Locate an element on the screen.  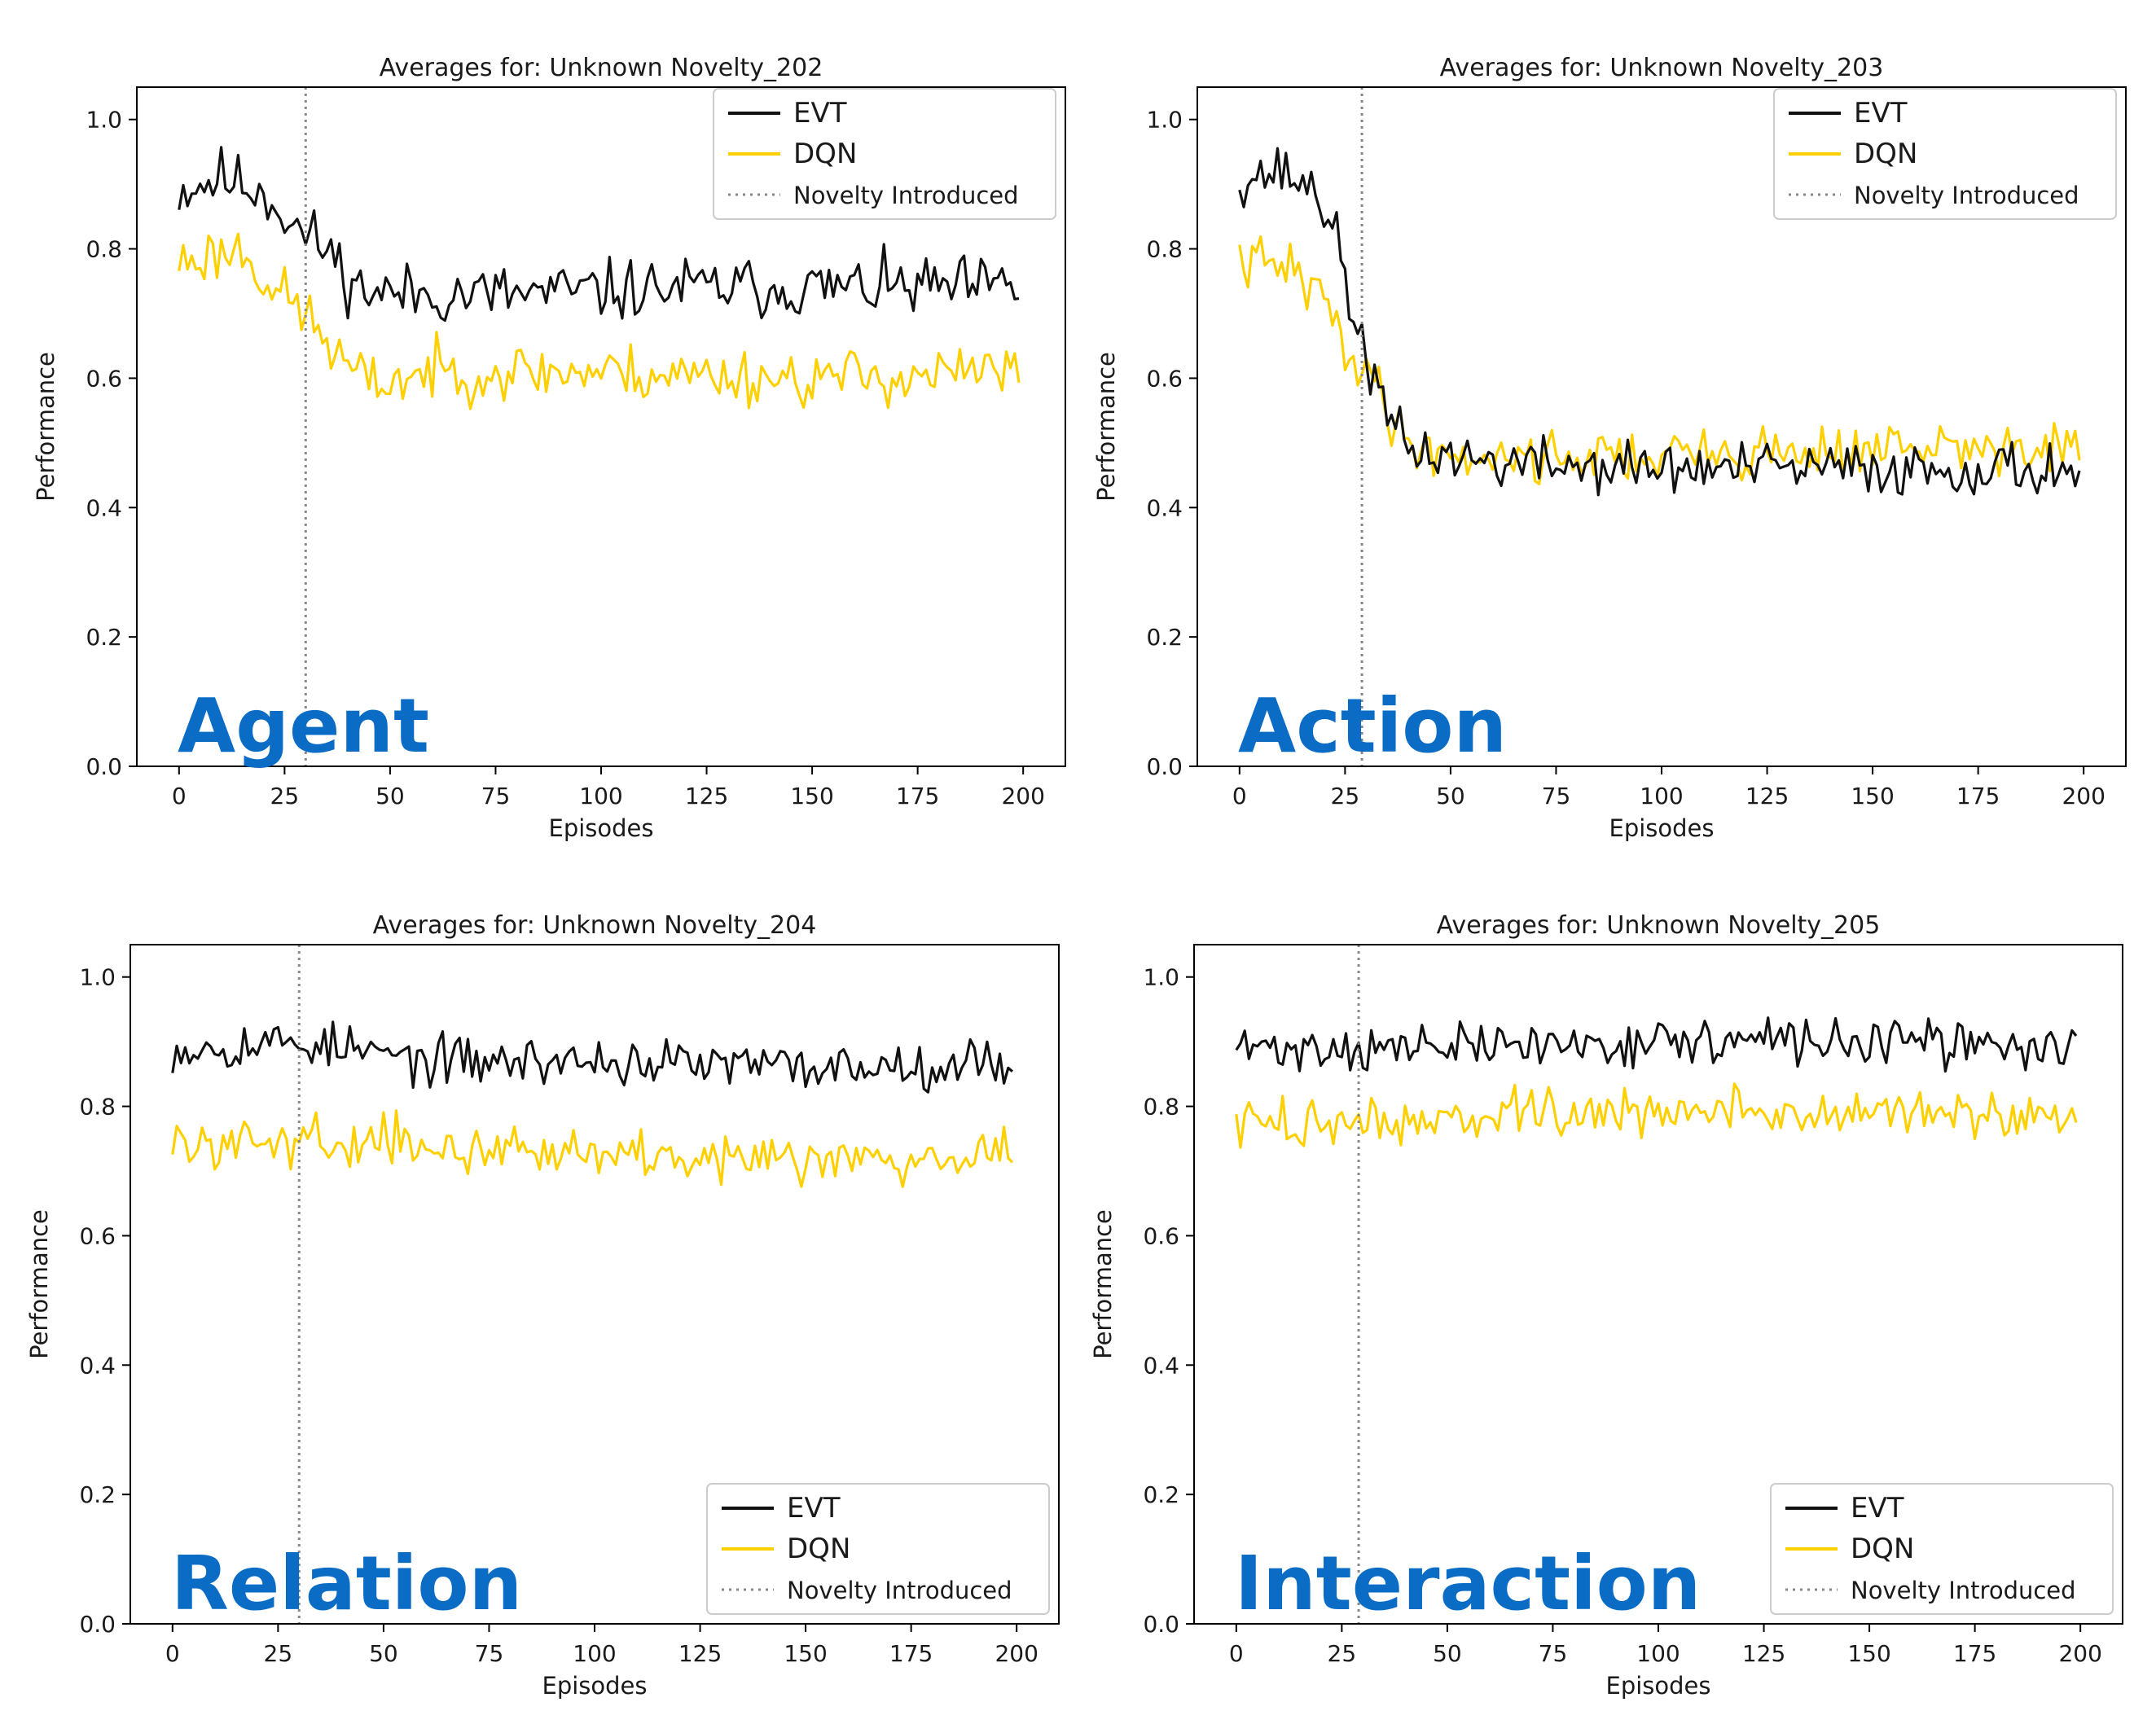
chart-title: Averages for: Unknown Novelty_202 is located at coordinates (601, 68).